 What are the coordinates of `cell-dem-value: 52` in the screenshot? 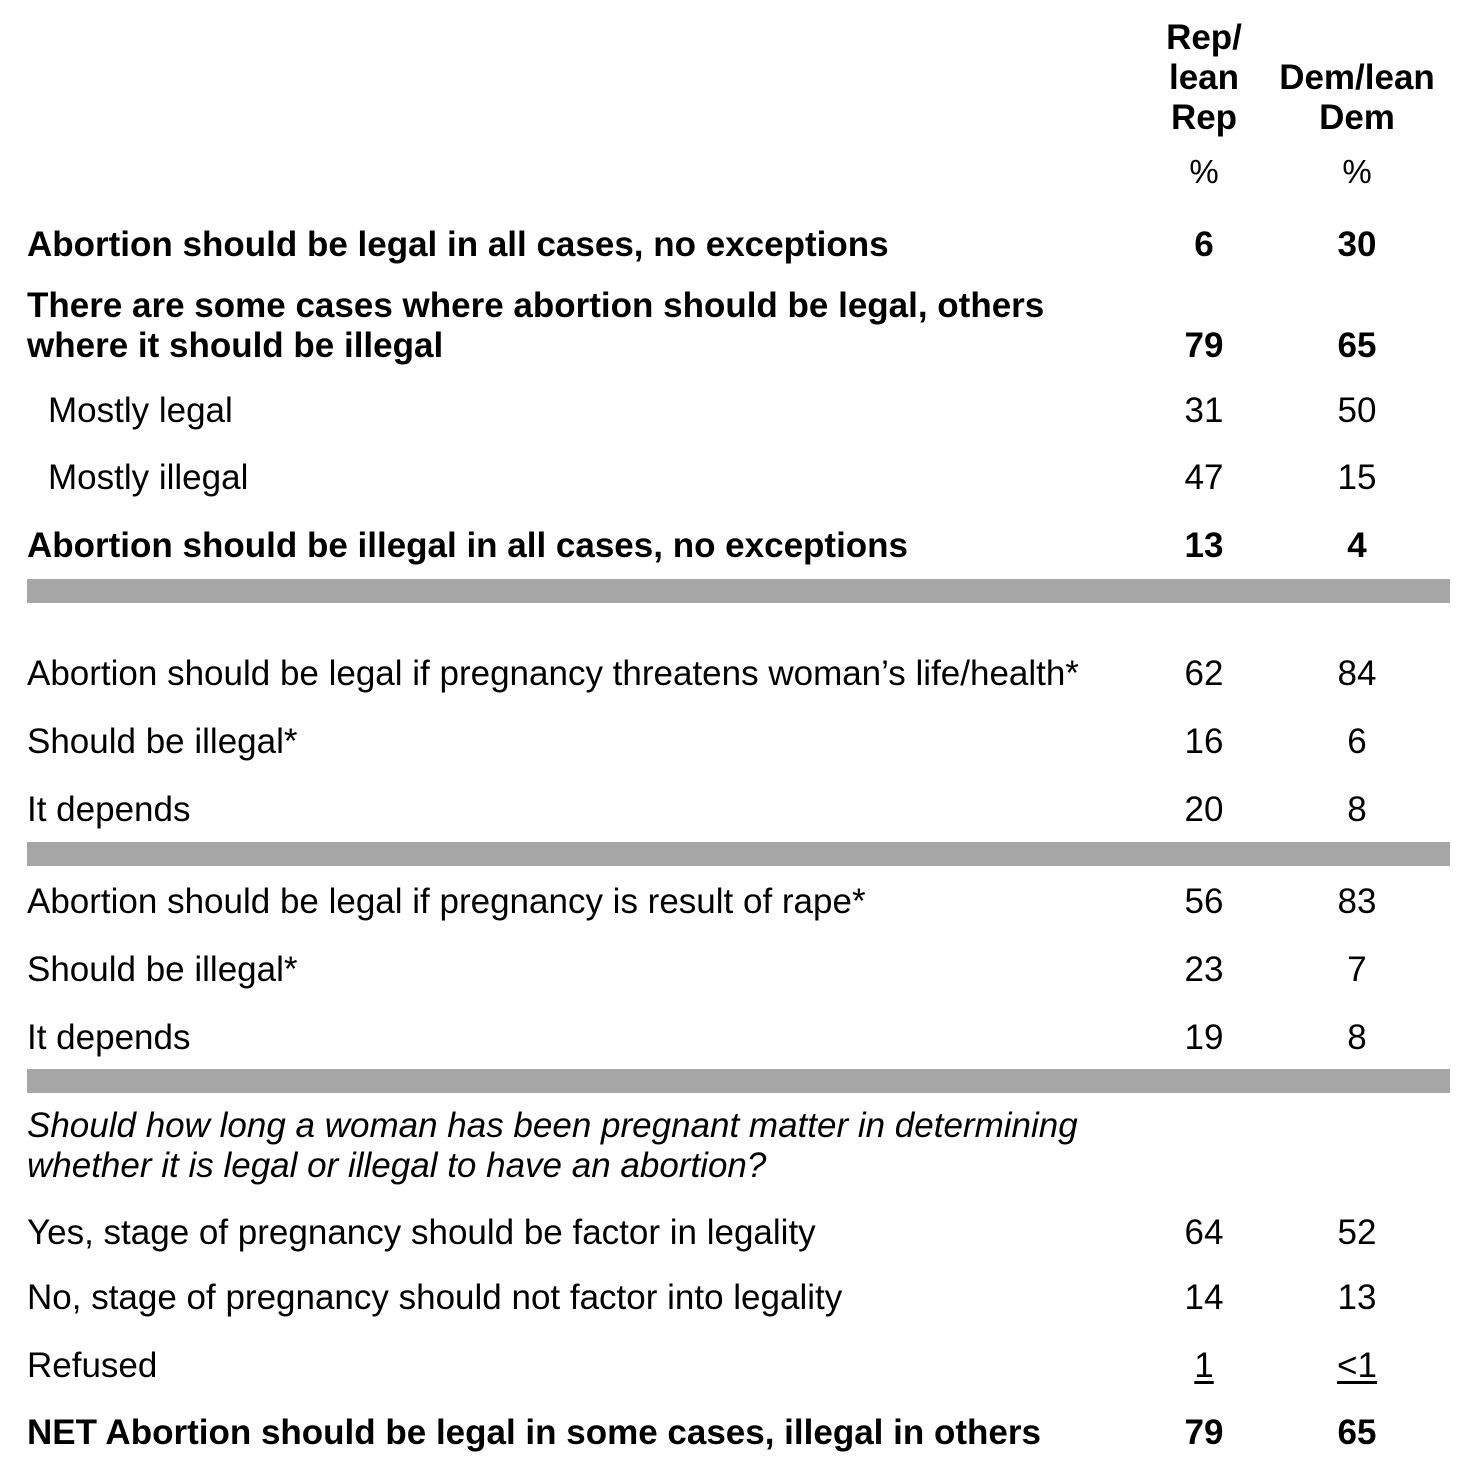 It's located at (1357, 1232).